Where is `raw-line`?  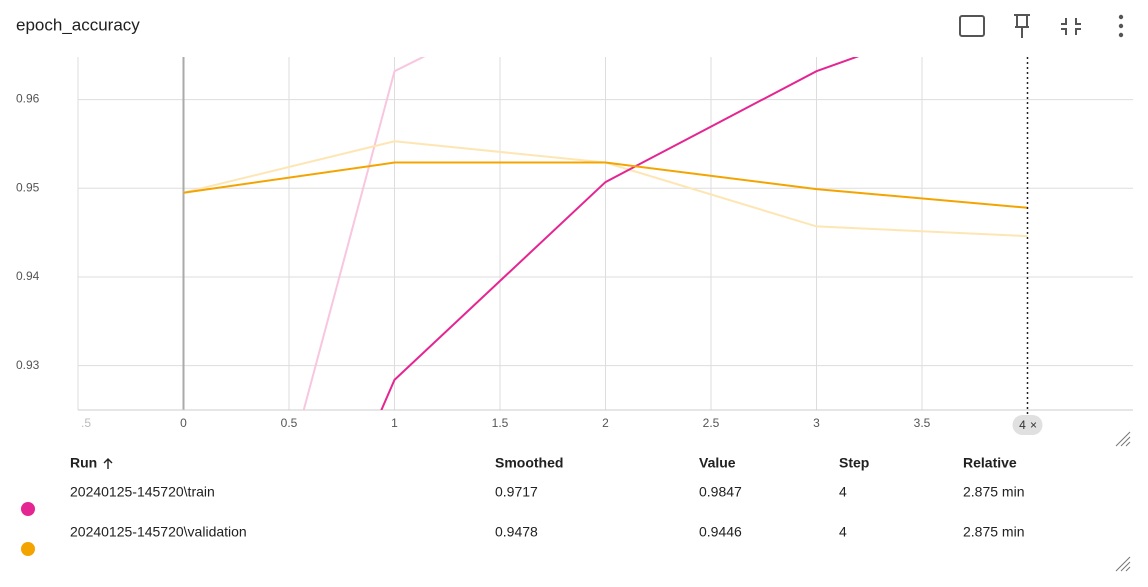 raw-line is located at coordinates (364, 233).